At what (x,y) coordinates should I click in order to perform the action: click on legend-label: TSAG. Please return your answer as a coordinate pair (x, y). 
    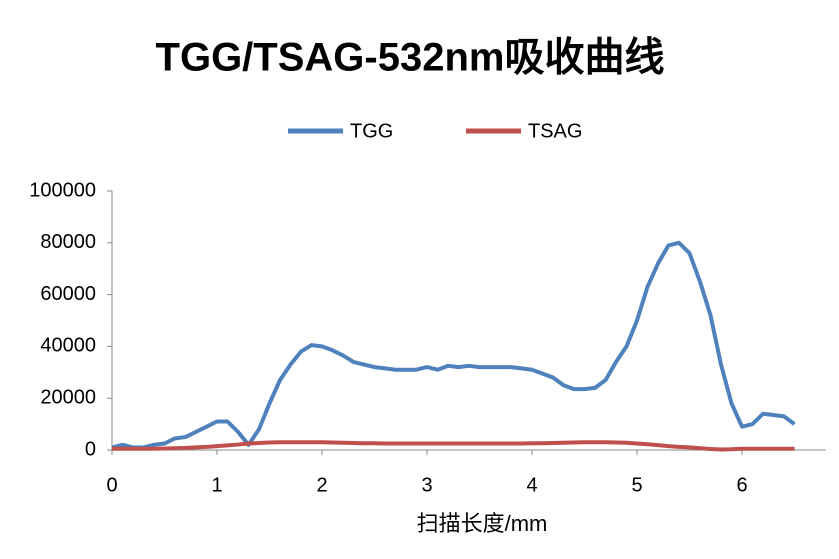
    Looking at the image, I should click on (555, 131).